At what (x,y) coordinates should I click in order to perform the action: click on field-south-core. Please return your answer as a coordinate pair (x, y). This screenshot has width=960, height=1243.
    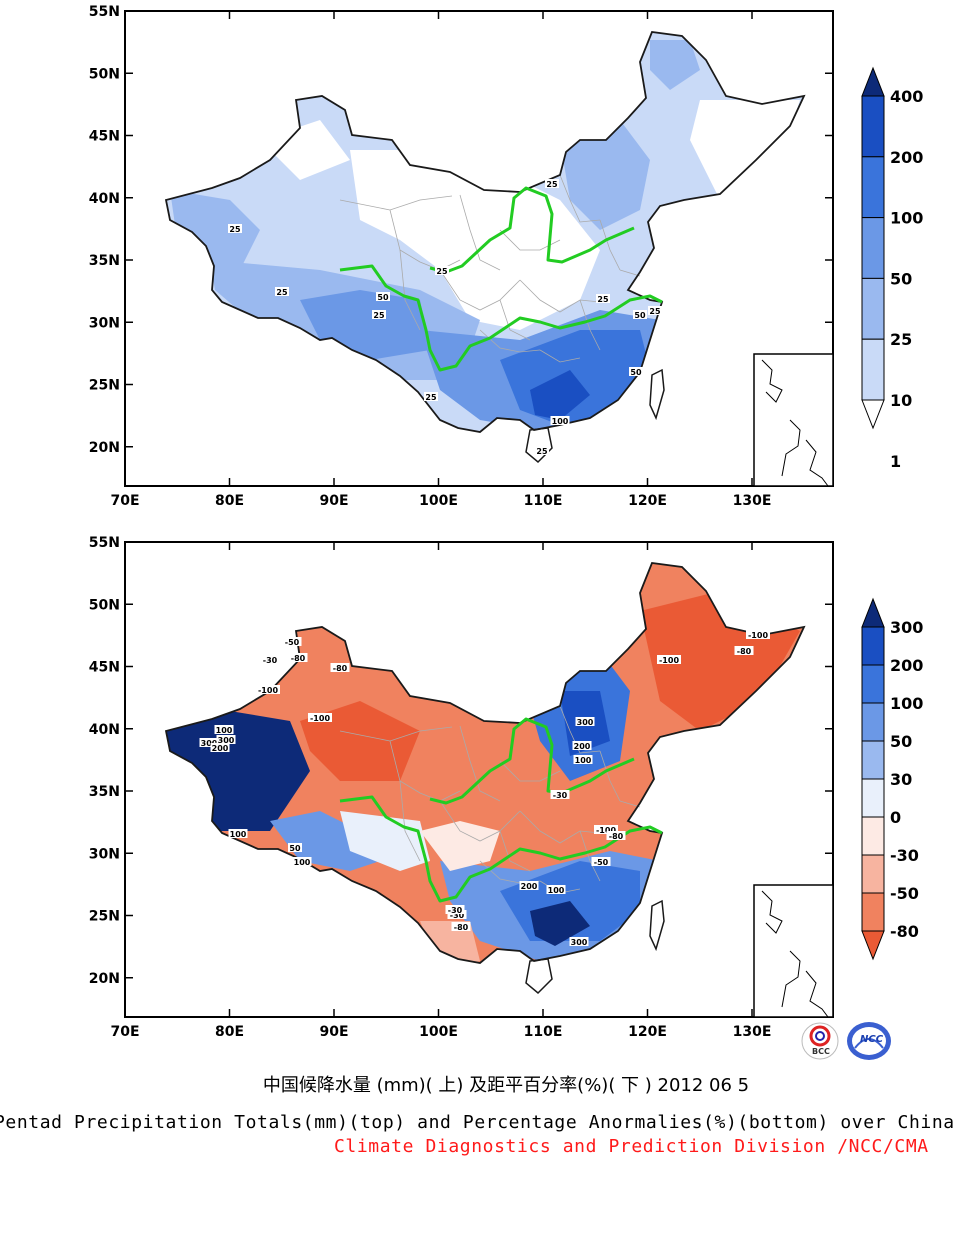
    Looking at the image, I should click on (560, 923).